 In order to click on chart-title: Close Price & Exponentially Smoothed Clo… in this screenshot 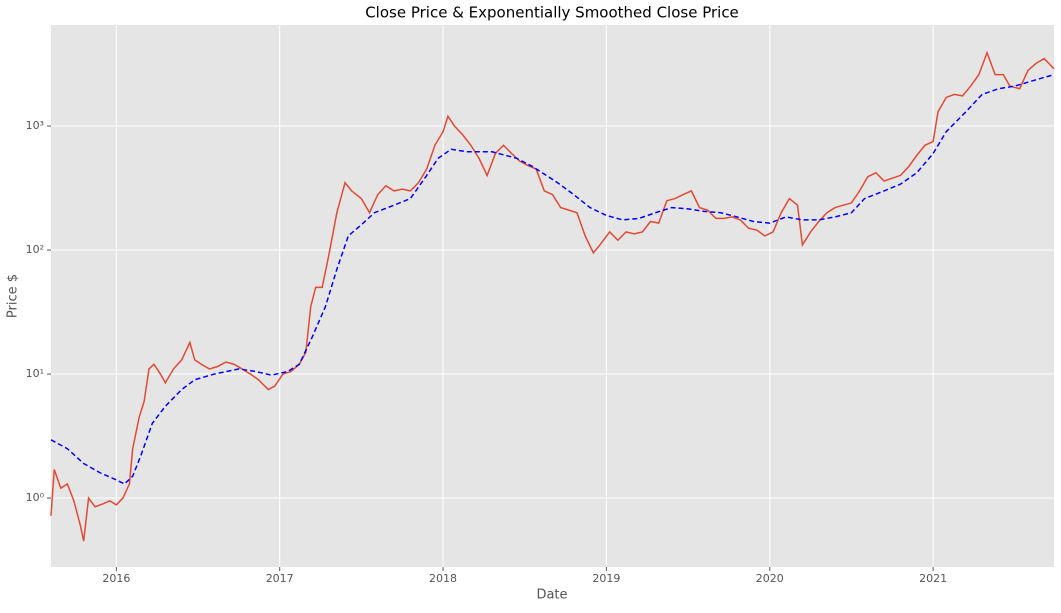, I will do `click(552, 13)`.